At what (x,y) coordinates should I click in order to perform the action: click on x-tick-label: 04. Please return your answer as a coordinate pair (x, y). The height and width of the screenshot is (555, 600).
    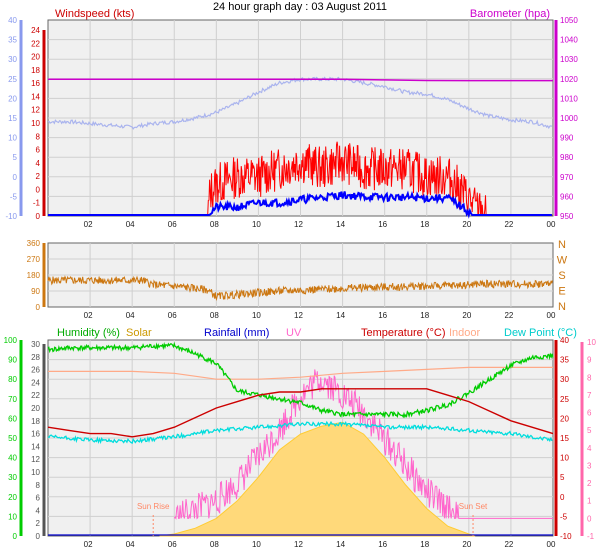
    Looking at the image, I should click on (130, 224).